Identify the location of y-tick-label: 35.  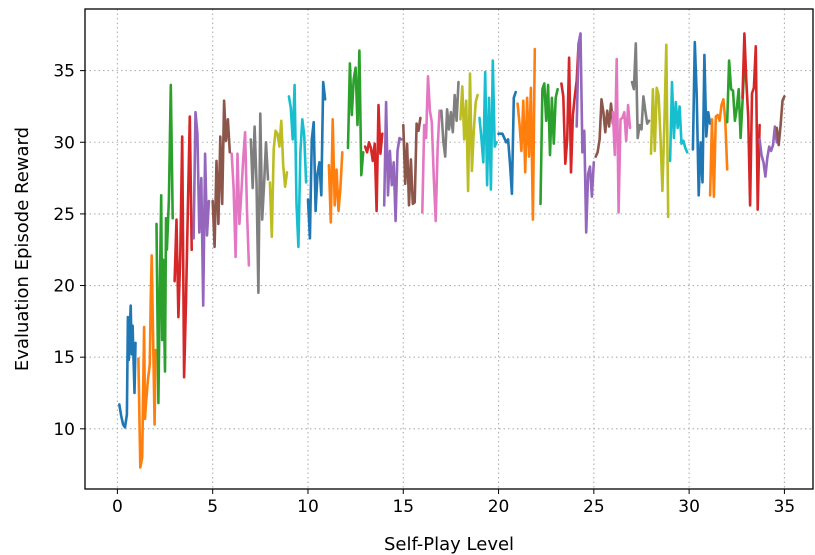
(64, 72).